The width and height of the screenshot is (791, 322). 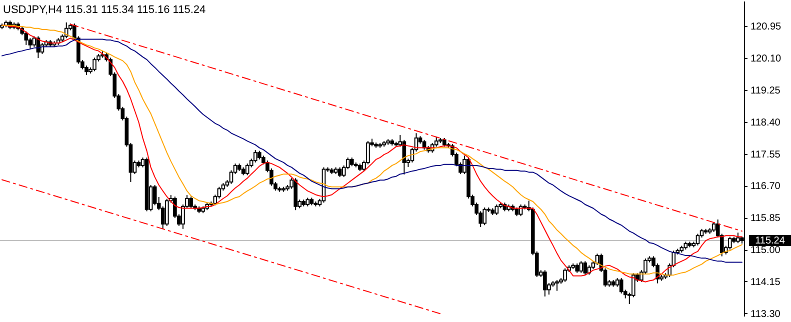 I want to click on y-tick-label: 113.30, so click(x=765, y=314).